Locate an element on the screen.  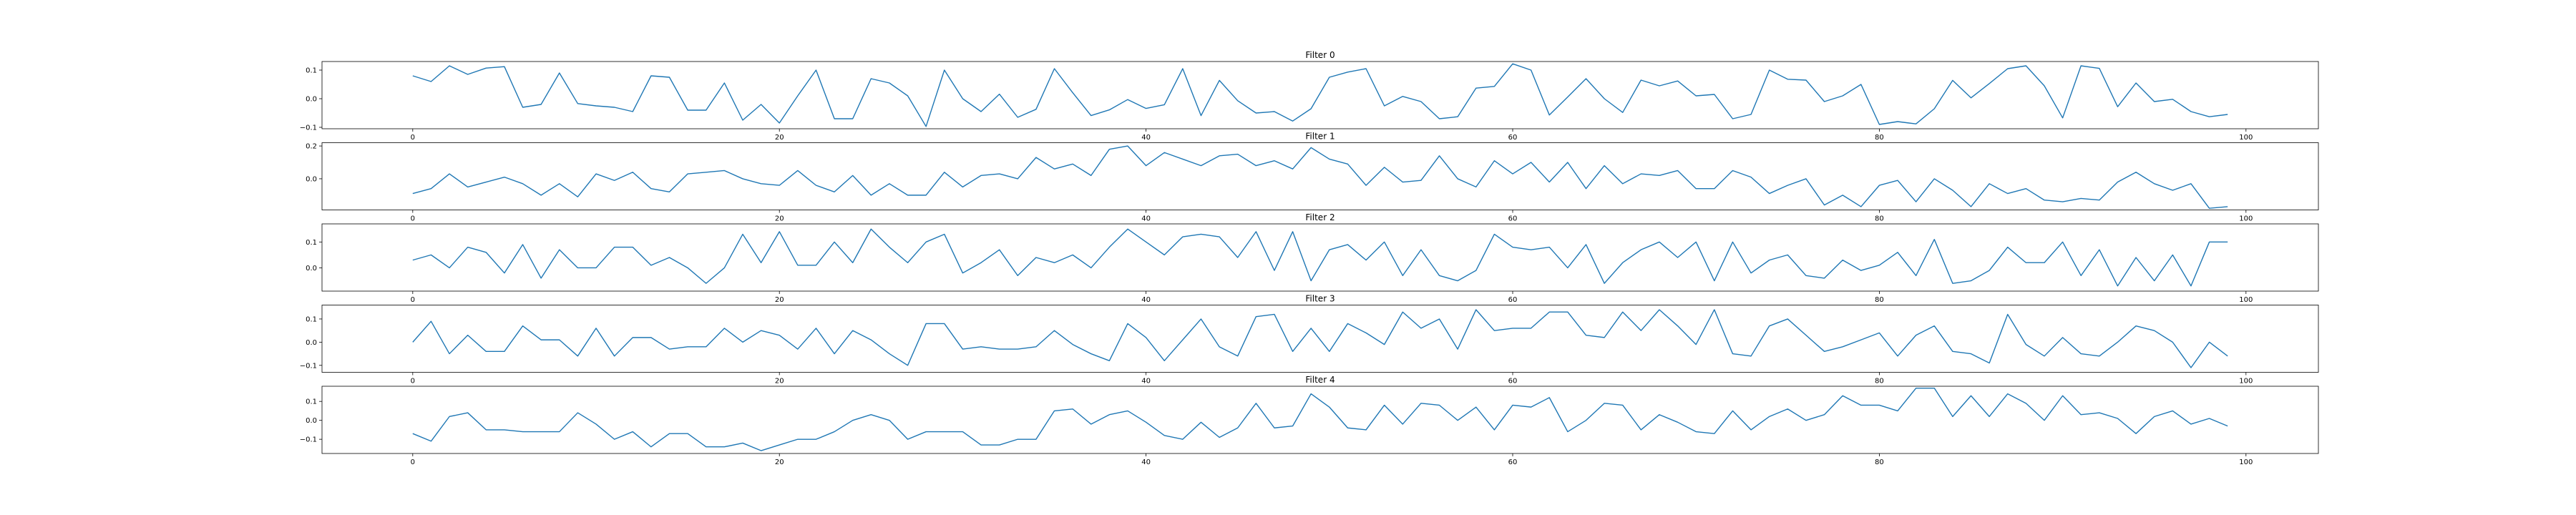
subplot-filter-4: Filter 4 0 20 40 60 80 100 −0.1 0.0 0.1 is located at coordinates (1309, 420).